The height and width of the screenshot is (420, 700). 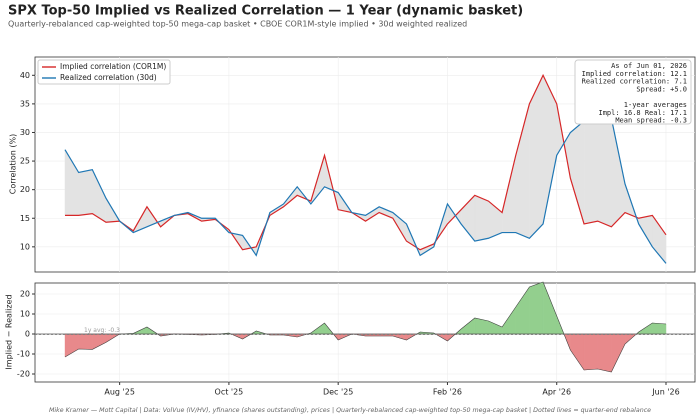 What do you see at coordinates (25, 161) in the screenshot?
I see `y-tick-label: 25` at bounding box center [25, 161].